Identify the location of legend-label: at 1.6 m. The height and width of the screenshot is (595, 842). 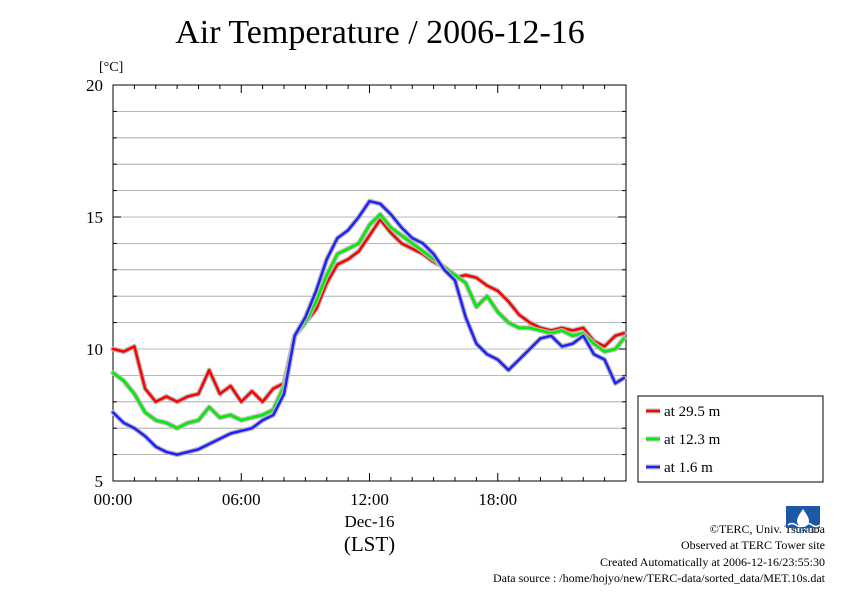
(688, 468).